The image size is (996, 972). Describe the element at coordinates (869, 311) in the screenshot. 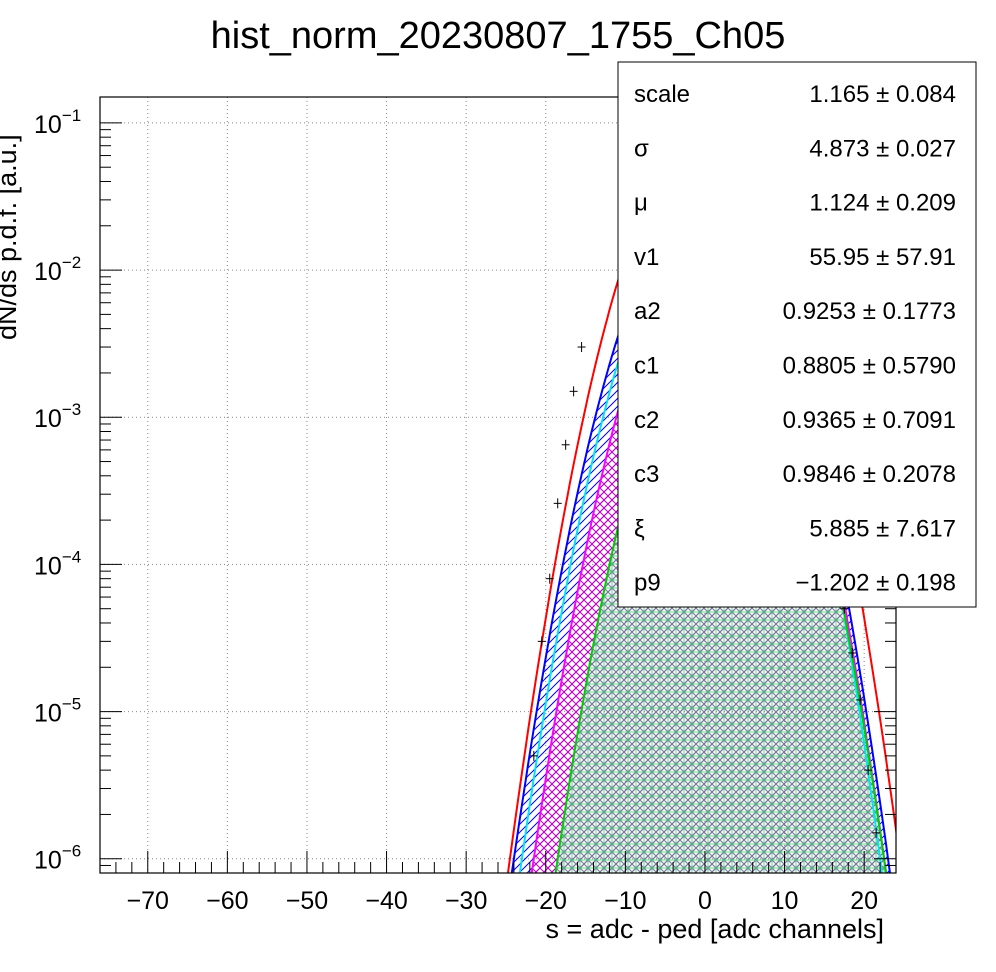

I see `stat-value: 0.9253 ± 0.1773` at that location.